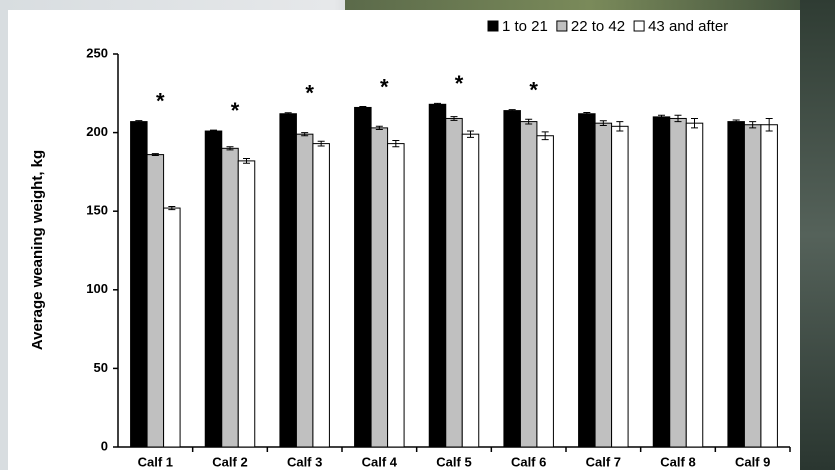 Image resolution: width=835 pixels, height=470 pixels. What do you see at coordinates (380, 461) in the screenshot?
I see `x-tick-label: Calf 4` at bounding box center [380, 461].